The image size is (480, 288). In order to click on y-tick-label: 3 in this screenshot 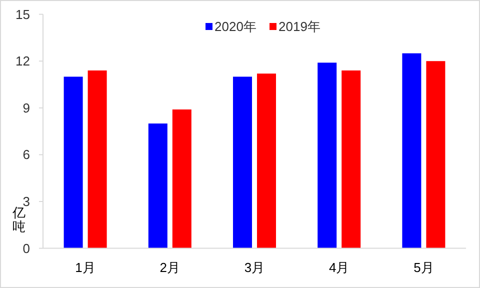, I will do `click(26, 201)`.